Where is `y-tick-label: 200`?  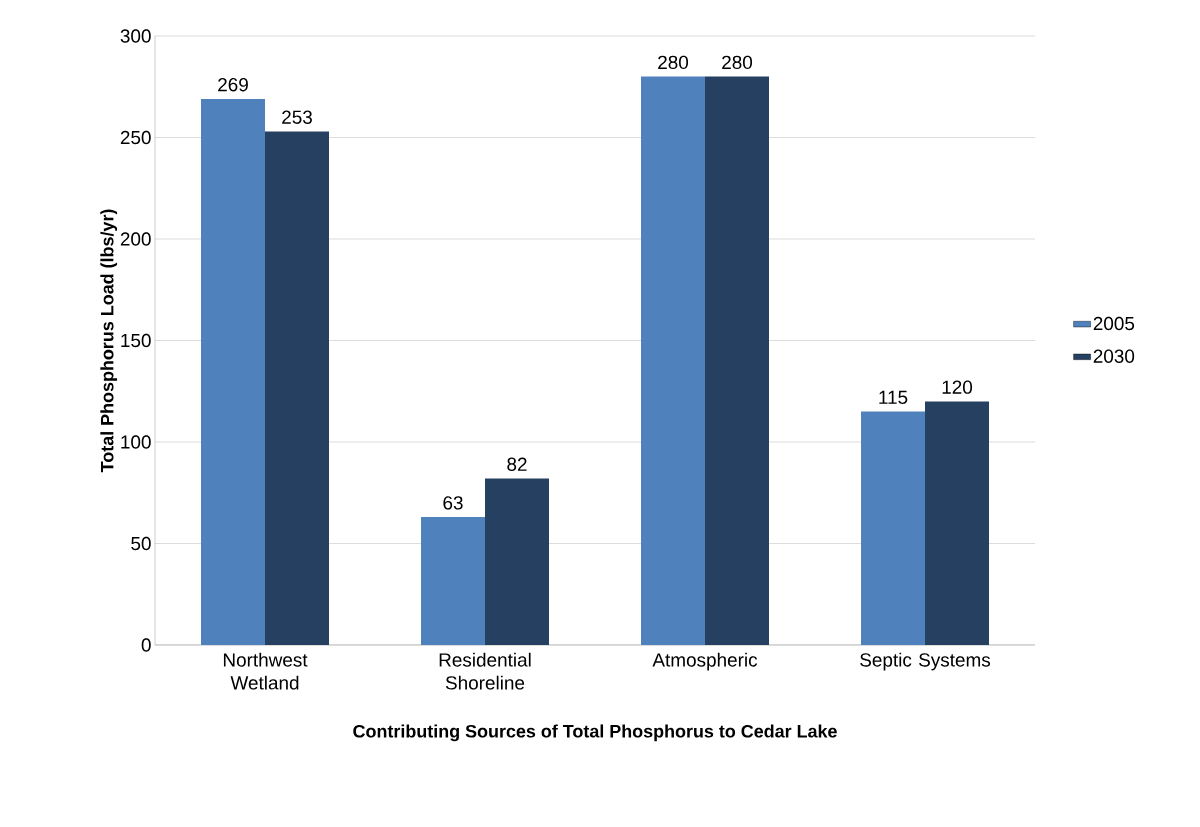 y-tick-label: 200 is located at coordinates (135, 239).